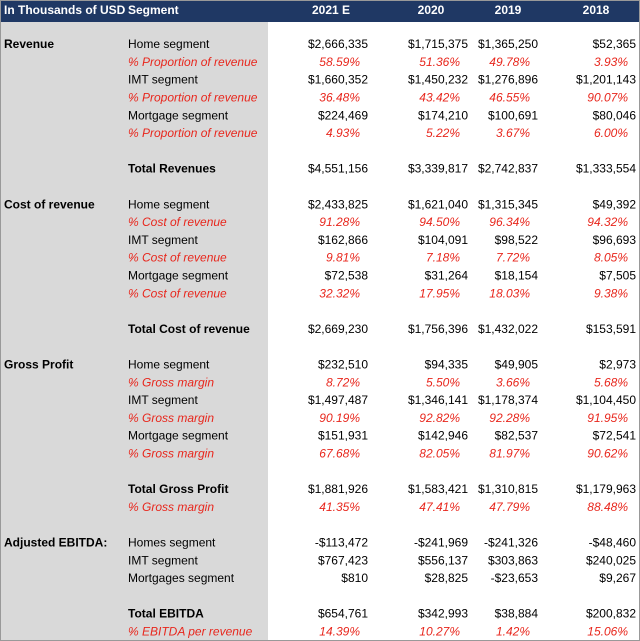 This screenshot has width=640, height=641. Describe the element at coordinates (338, 204) in the screenshot. I see `cell-value: $2,433,825` at that location.